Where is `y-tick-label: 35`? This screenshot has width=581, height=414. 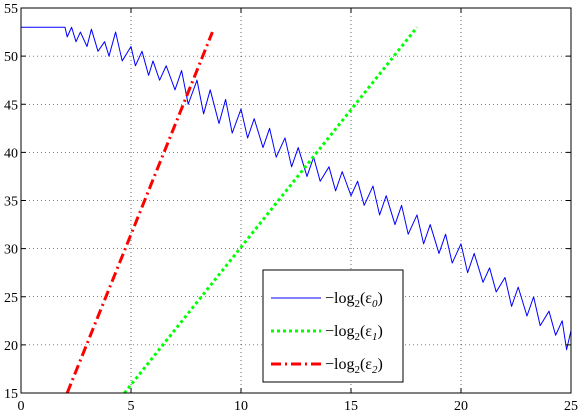 y-tick-label: 35 is located at coordinates (11, 202).